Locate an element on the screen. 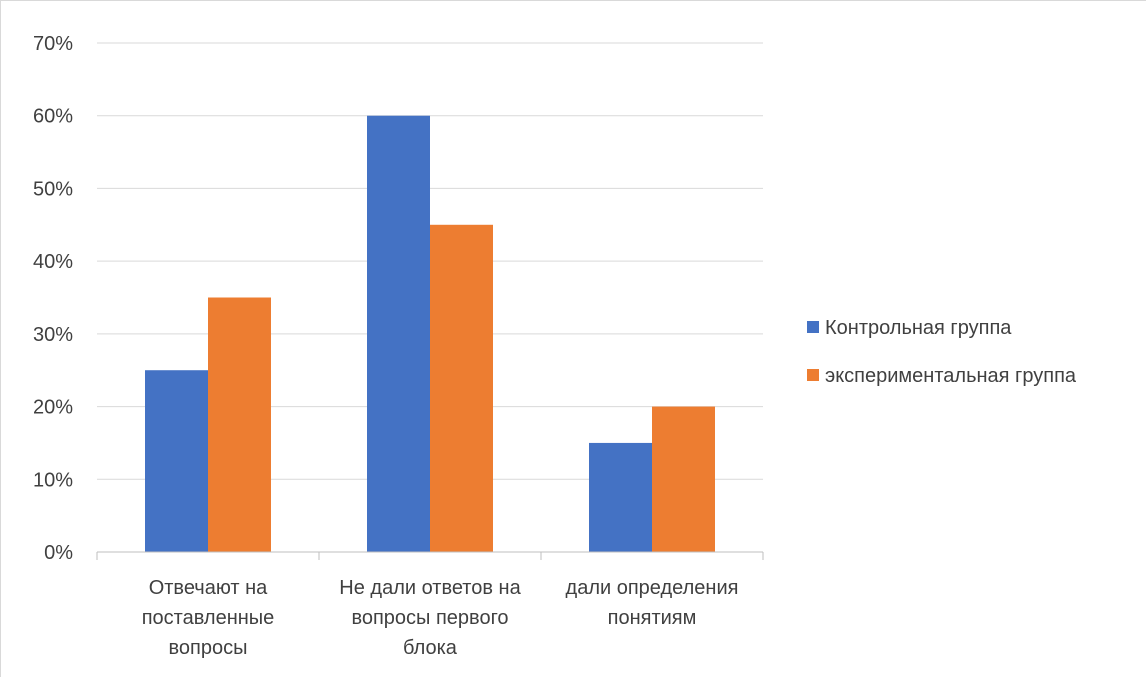  legend-label: Контрольная группа is located at coordinates (918, 328).